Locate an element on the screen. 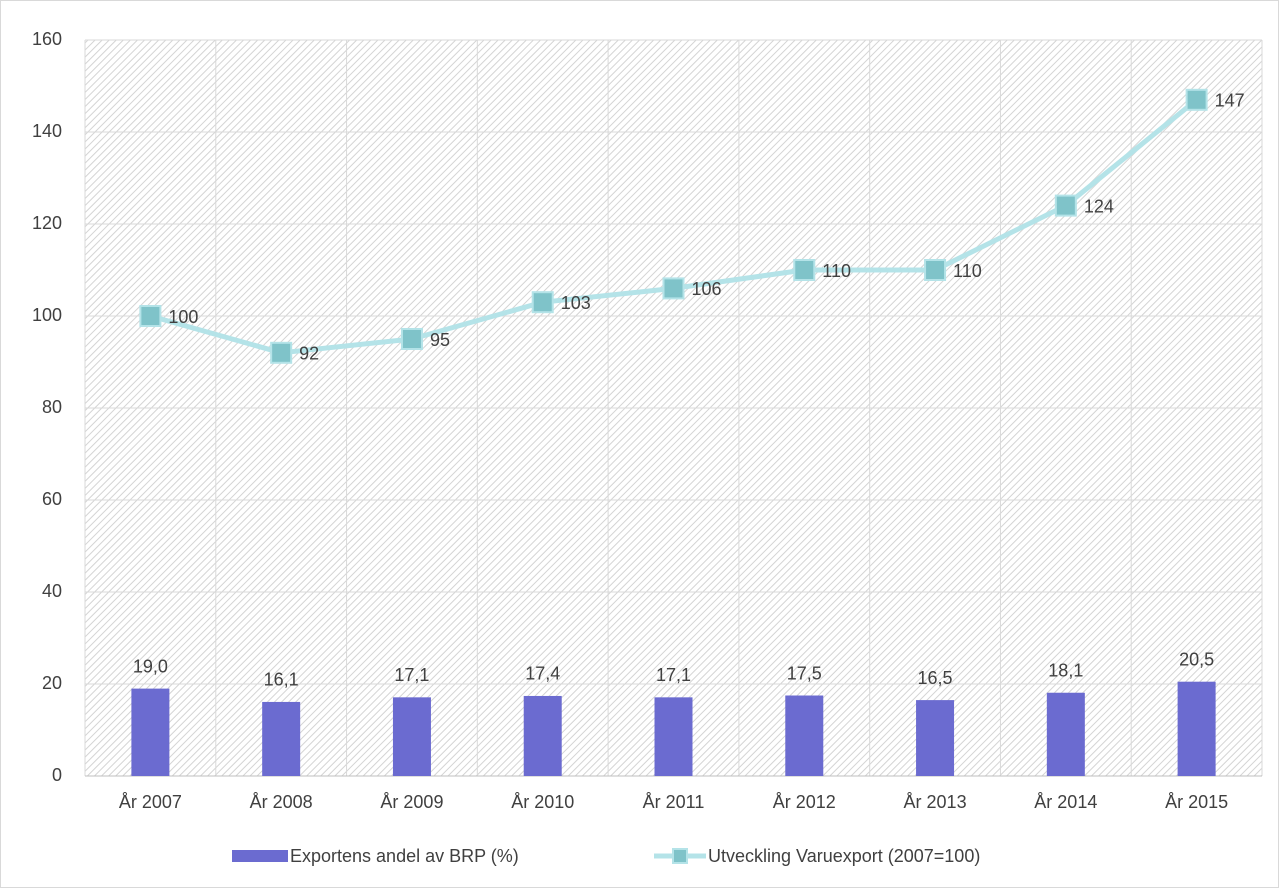 This screenshot has width=1279, height=888. x-tick-label: År 2009 is located at coordinates (411, 802).